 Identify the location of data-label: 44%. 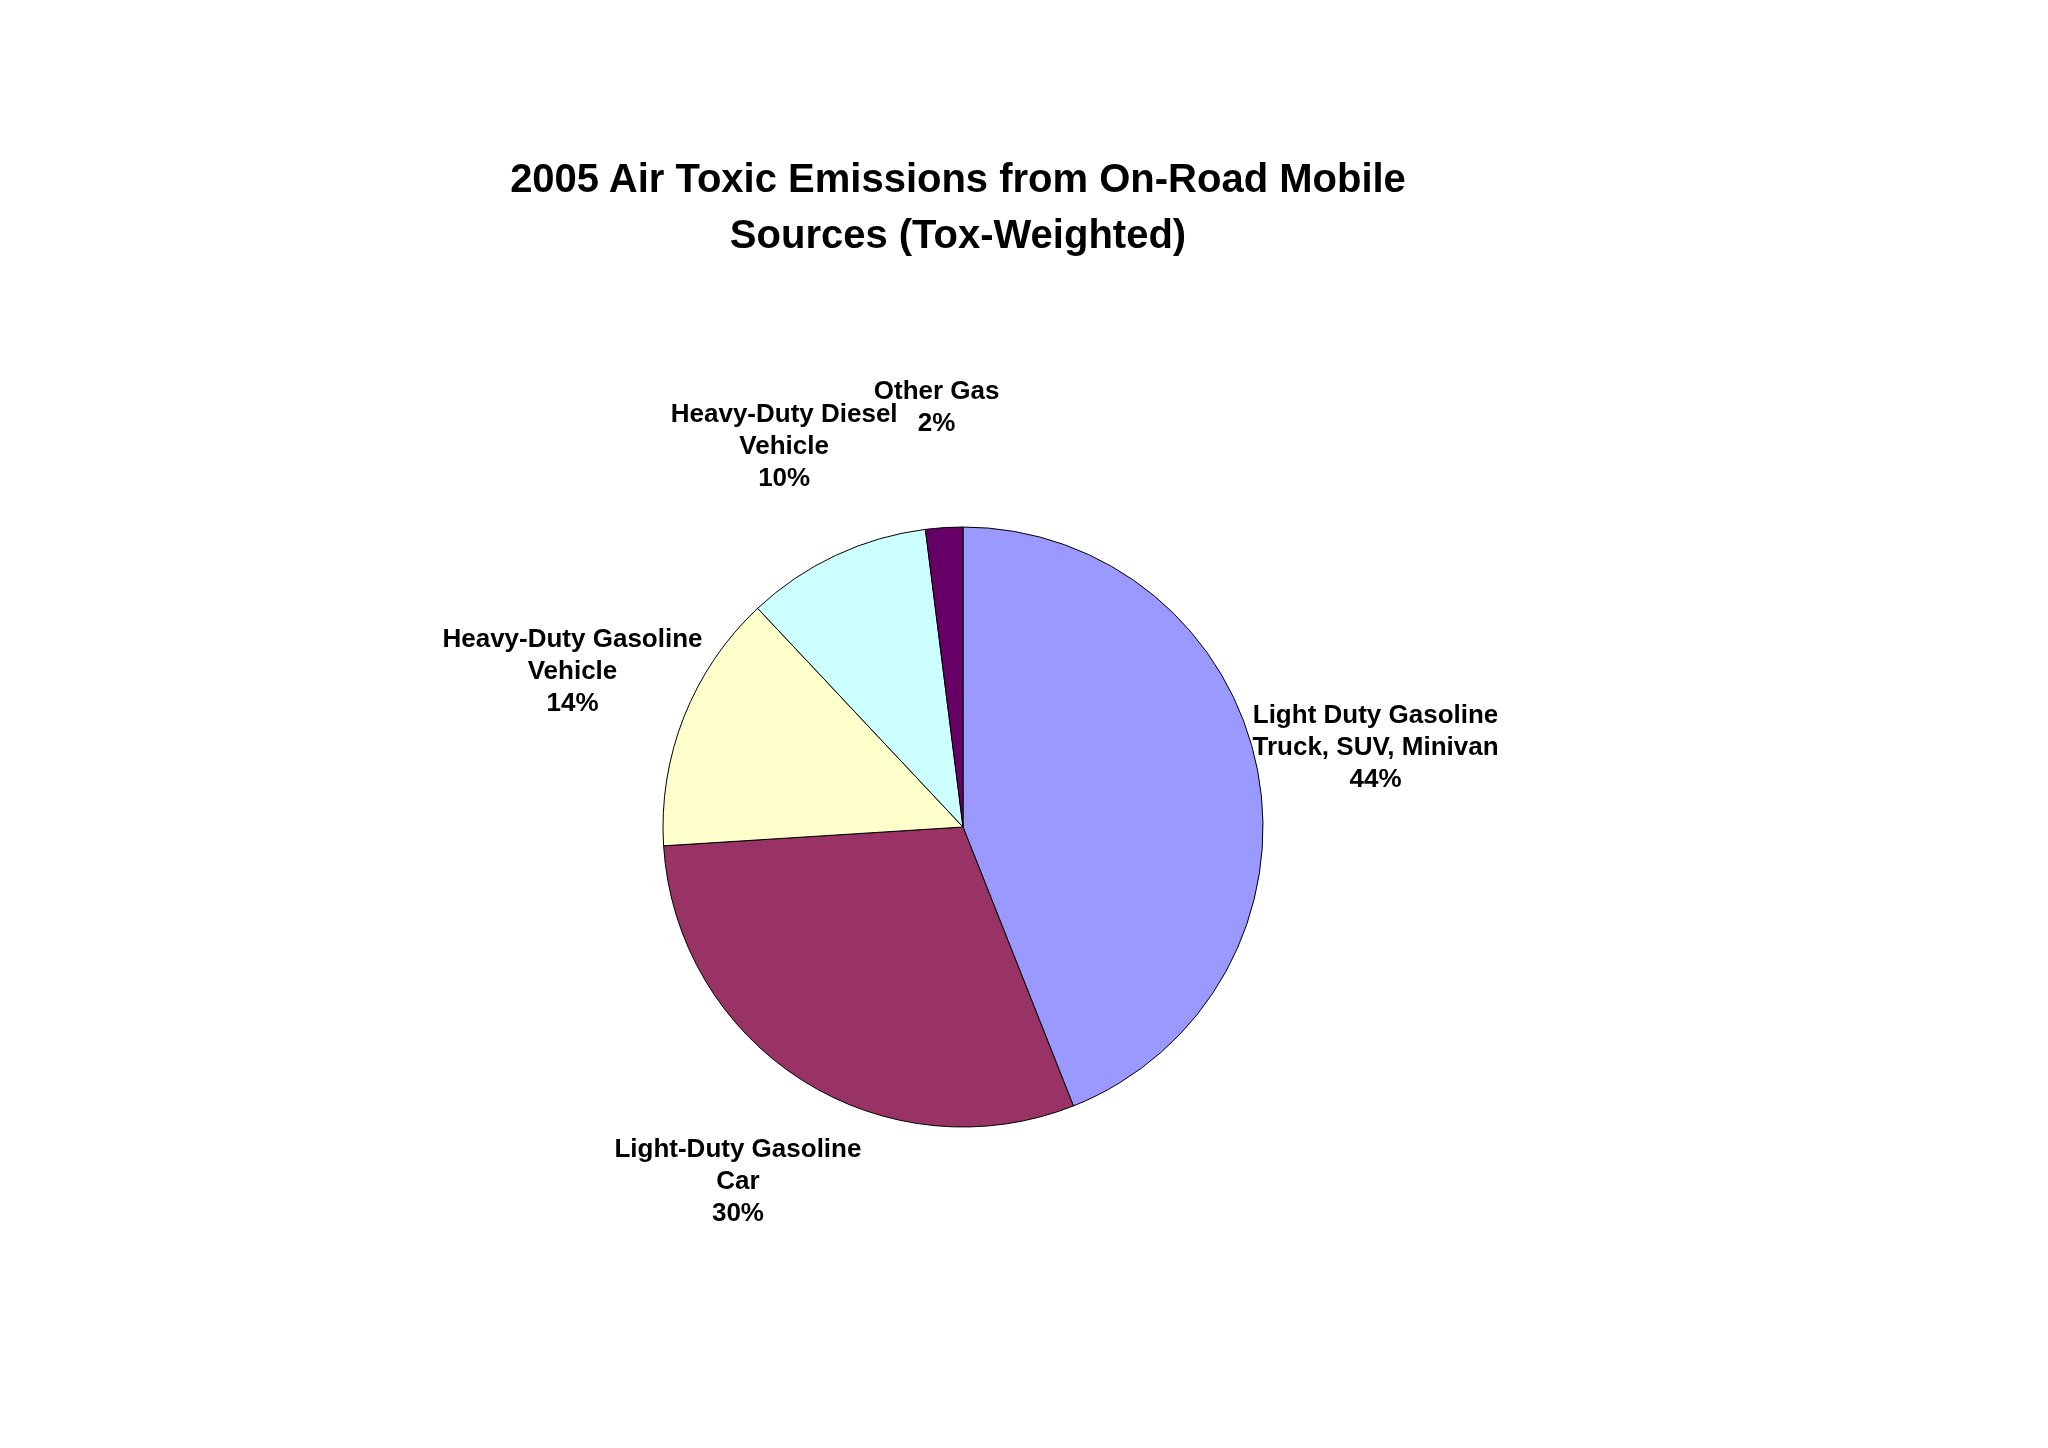
(1375, 778).